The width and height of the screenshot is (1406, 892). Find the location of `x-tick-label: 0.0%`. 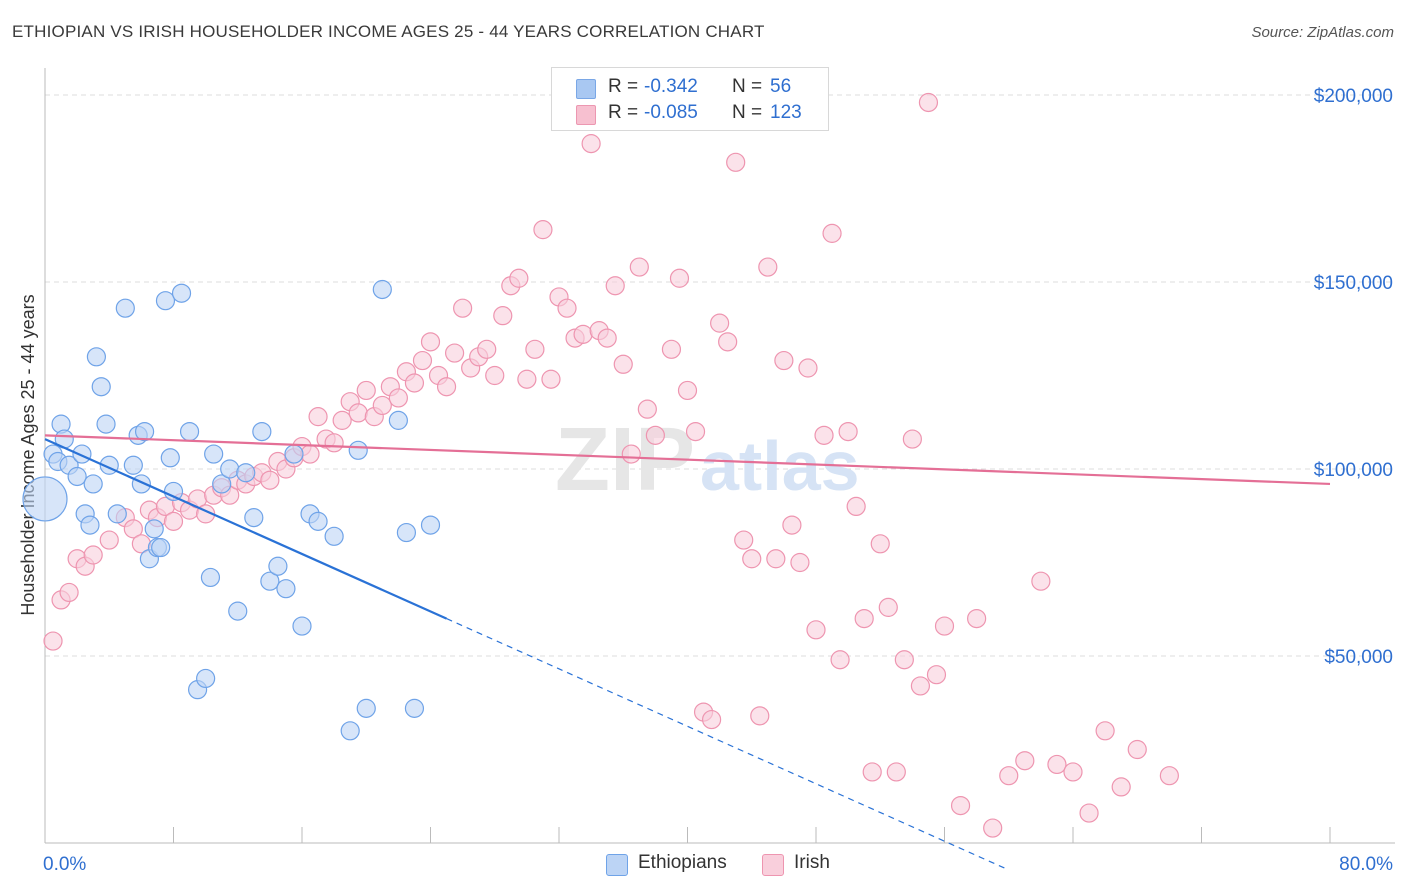

x-tick-label: 0.0% is located at coordinates (64, 864).